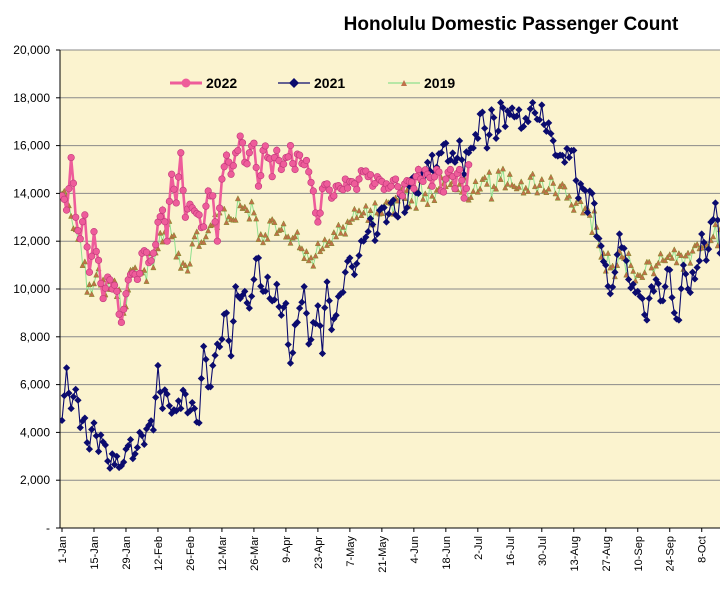  Describe the element at coordinates (479, 548) in the screenshot. I see `x-tick-label: 2-Jul` at that location.